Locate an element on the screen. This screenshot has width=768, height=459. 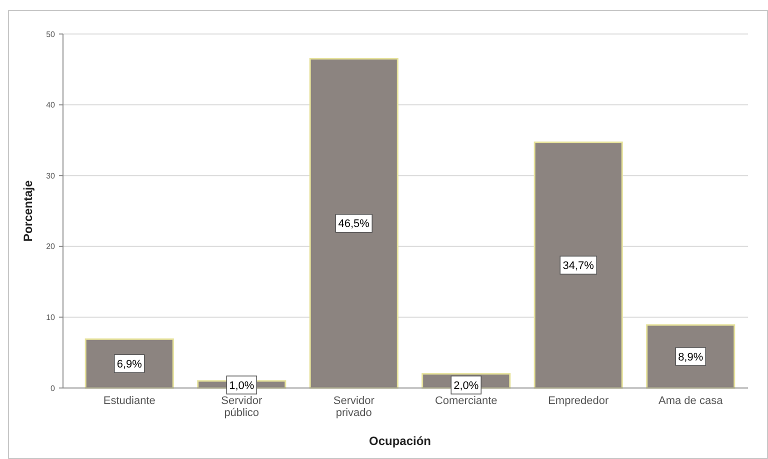
data-label: 46,5% is located at coordinates (354, 224).